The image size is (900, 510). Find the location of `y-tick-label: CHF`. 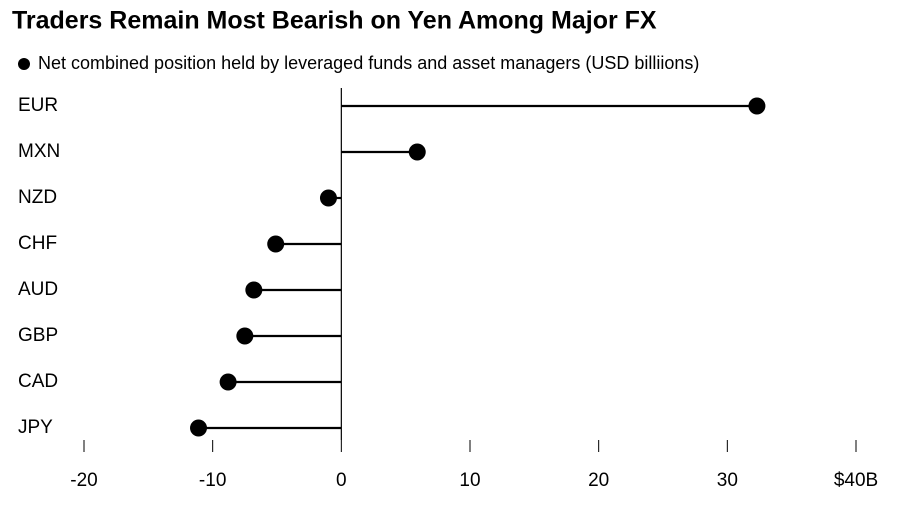

y-tick-label: CHF is located at coordinates (37, 243).